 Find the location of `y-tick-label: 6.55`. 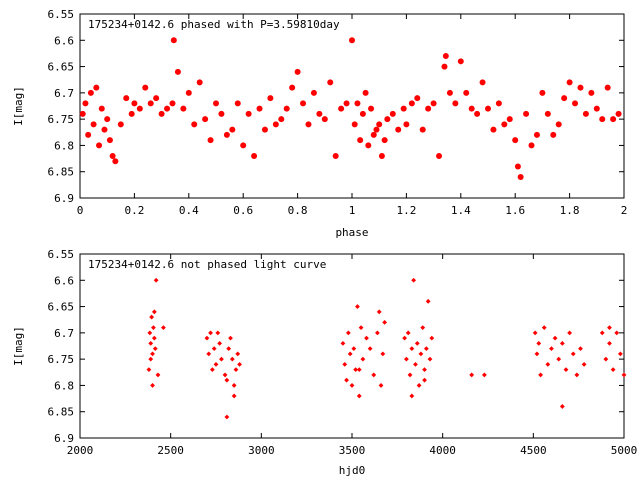

y-tick-label: 6.55 is located at coordinates (61, 14).